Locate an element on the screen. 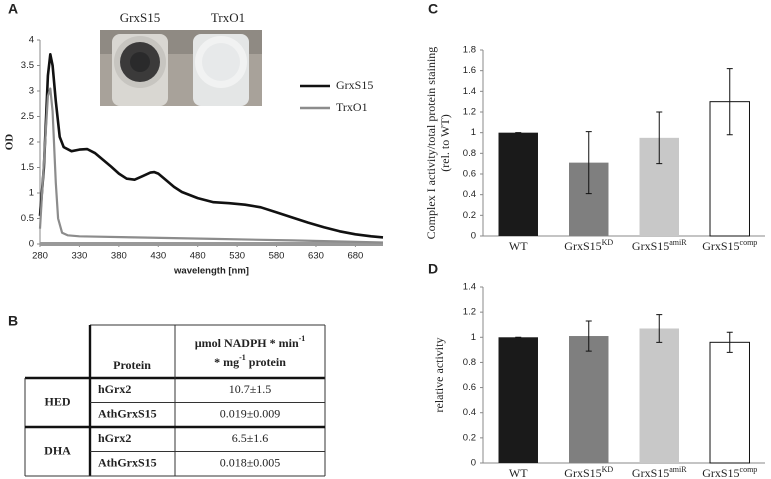 The height and width of the screenshot is (479, 771). y-tick-label: 2 is located at coordinates (31, 142).